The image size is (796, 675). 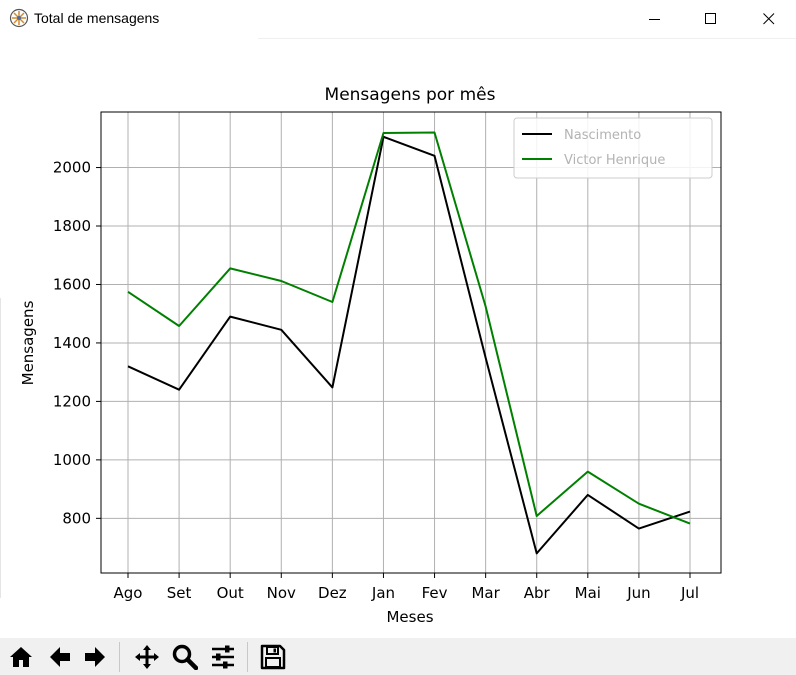 I want to click on x-tick-label: Abr, so click(x=537, y=593).